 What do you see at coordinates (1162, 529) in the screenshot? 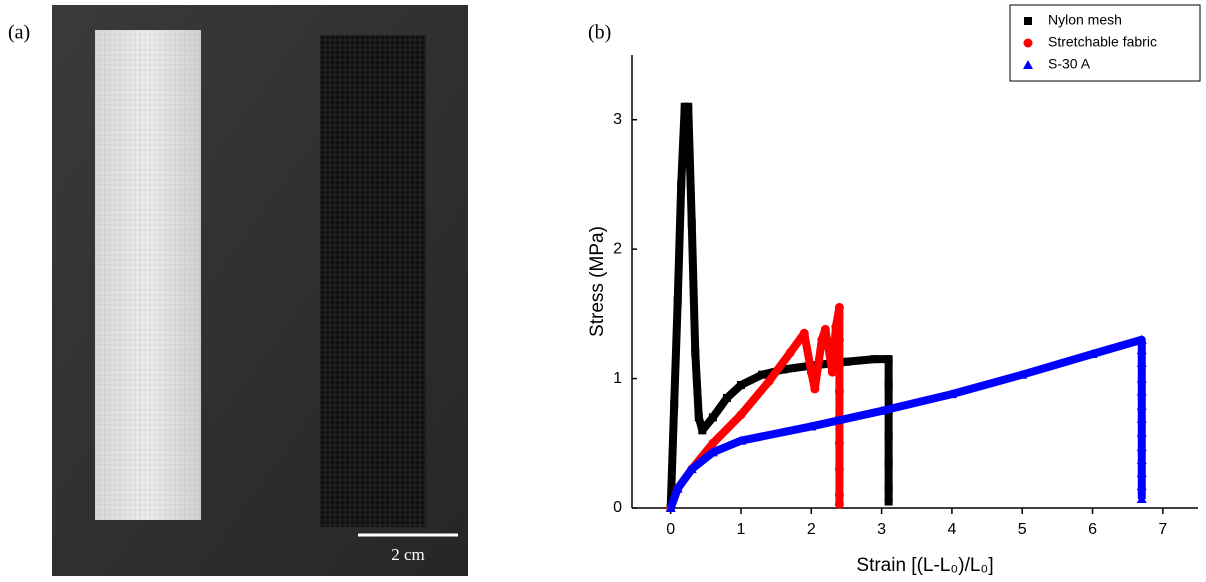
I see `x-tick-label: 7` at bounding box center [1162, 529].